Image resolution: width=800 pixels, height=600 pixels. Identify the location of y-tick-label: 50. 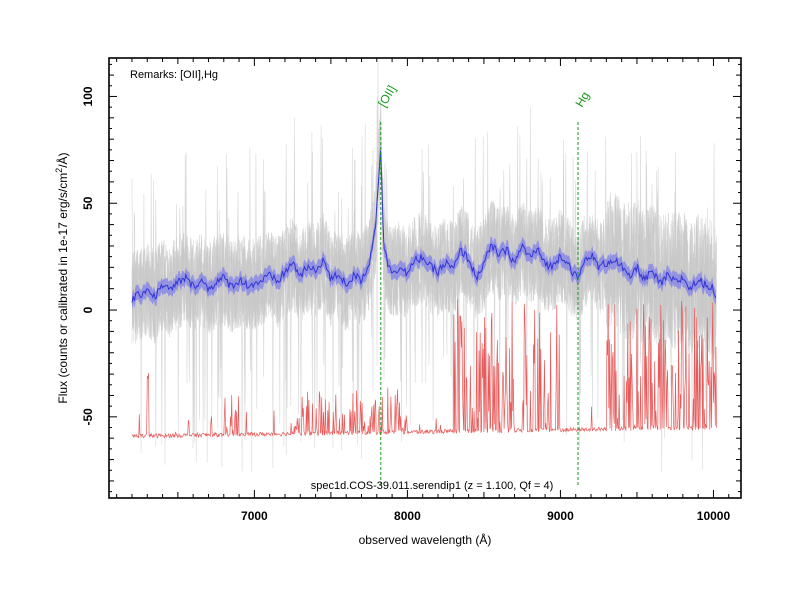
(88, 203).